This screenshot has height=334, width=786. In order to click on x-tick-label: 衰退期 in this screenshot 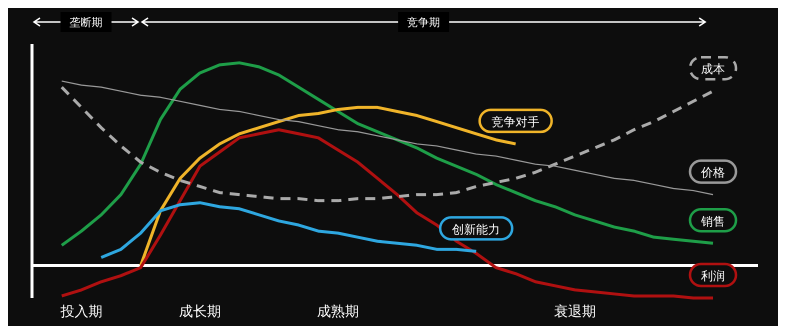, I will do `click(575, 312)`.